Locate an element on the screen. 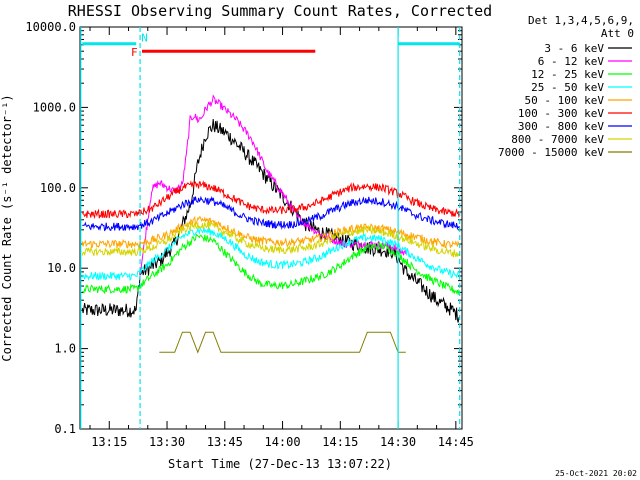 The width and height of the screenshot is (640, 480). legend-entry-label: 300 - 800 keV is located at coordinates (561, 126).